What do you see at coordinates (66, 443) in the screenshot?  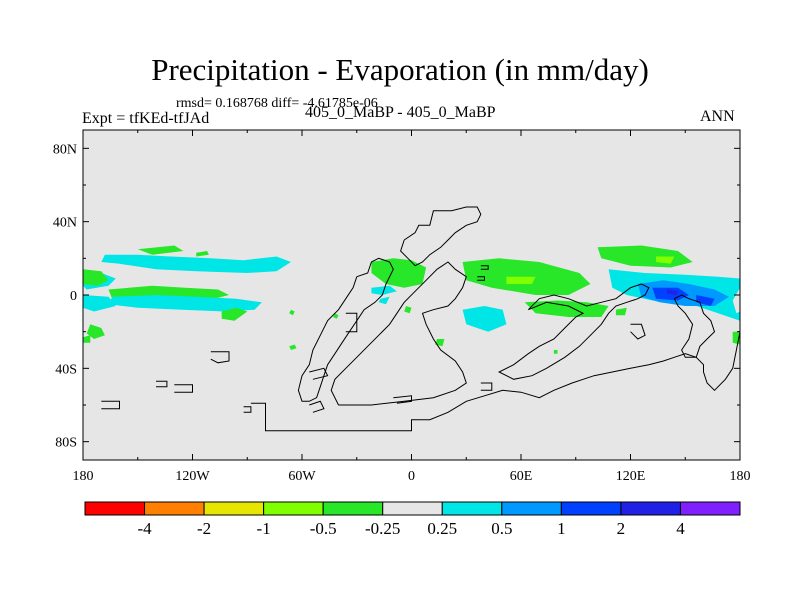 I see `y-tick-label: 80S` at bounding box center [66, 443].